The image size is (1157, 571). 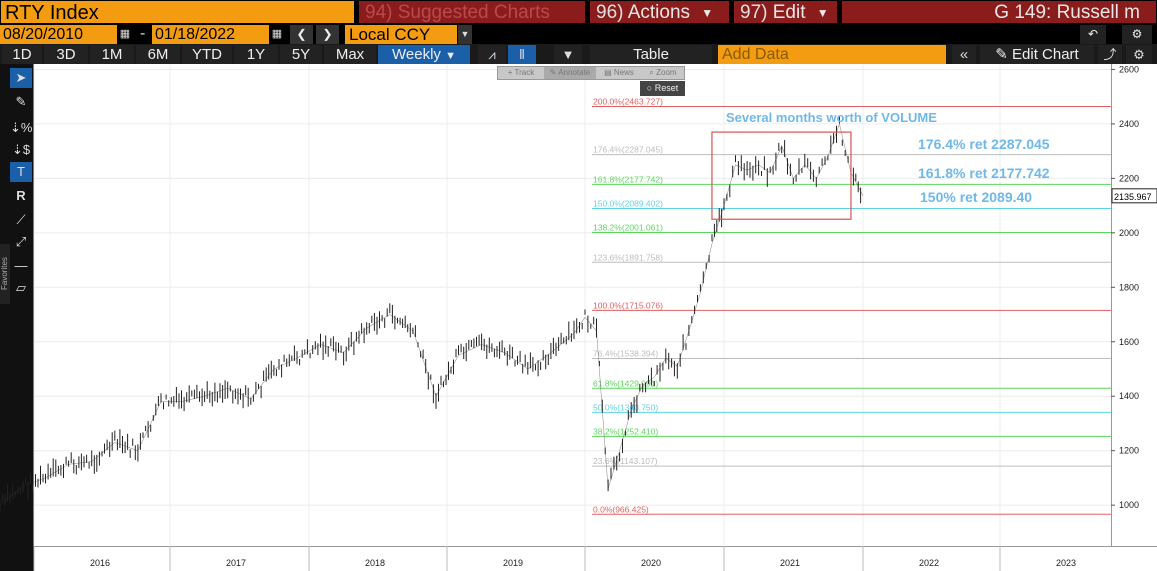 What do you see at coordinates (964, 54) in the screenshot?
I see `collapse-icon: «` at bounding box center [964, 54].